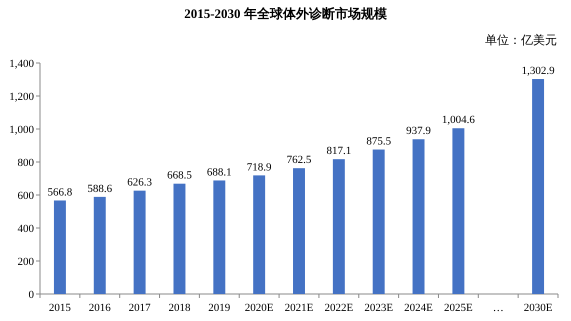 The image size is (571, 321). What do you see at coordinates (418, 308) in the screenshot?
I see `xtick: 2024E` at bounding box center [418, 308].